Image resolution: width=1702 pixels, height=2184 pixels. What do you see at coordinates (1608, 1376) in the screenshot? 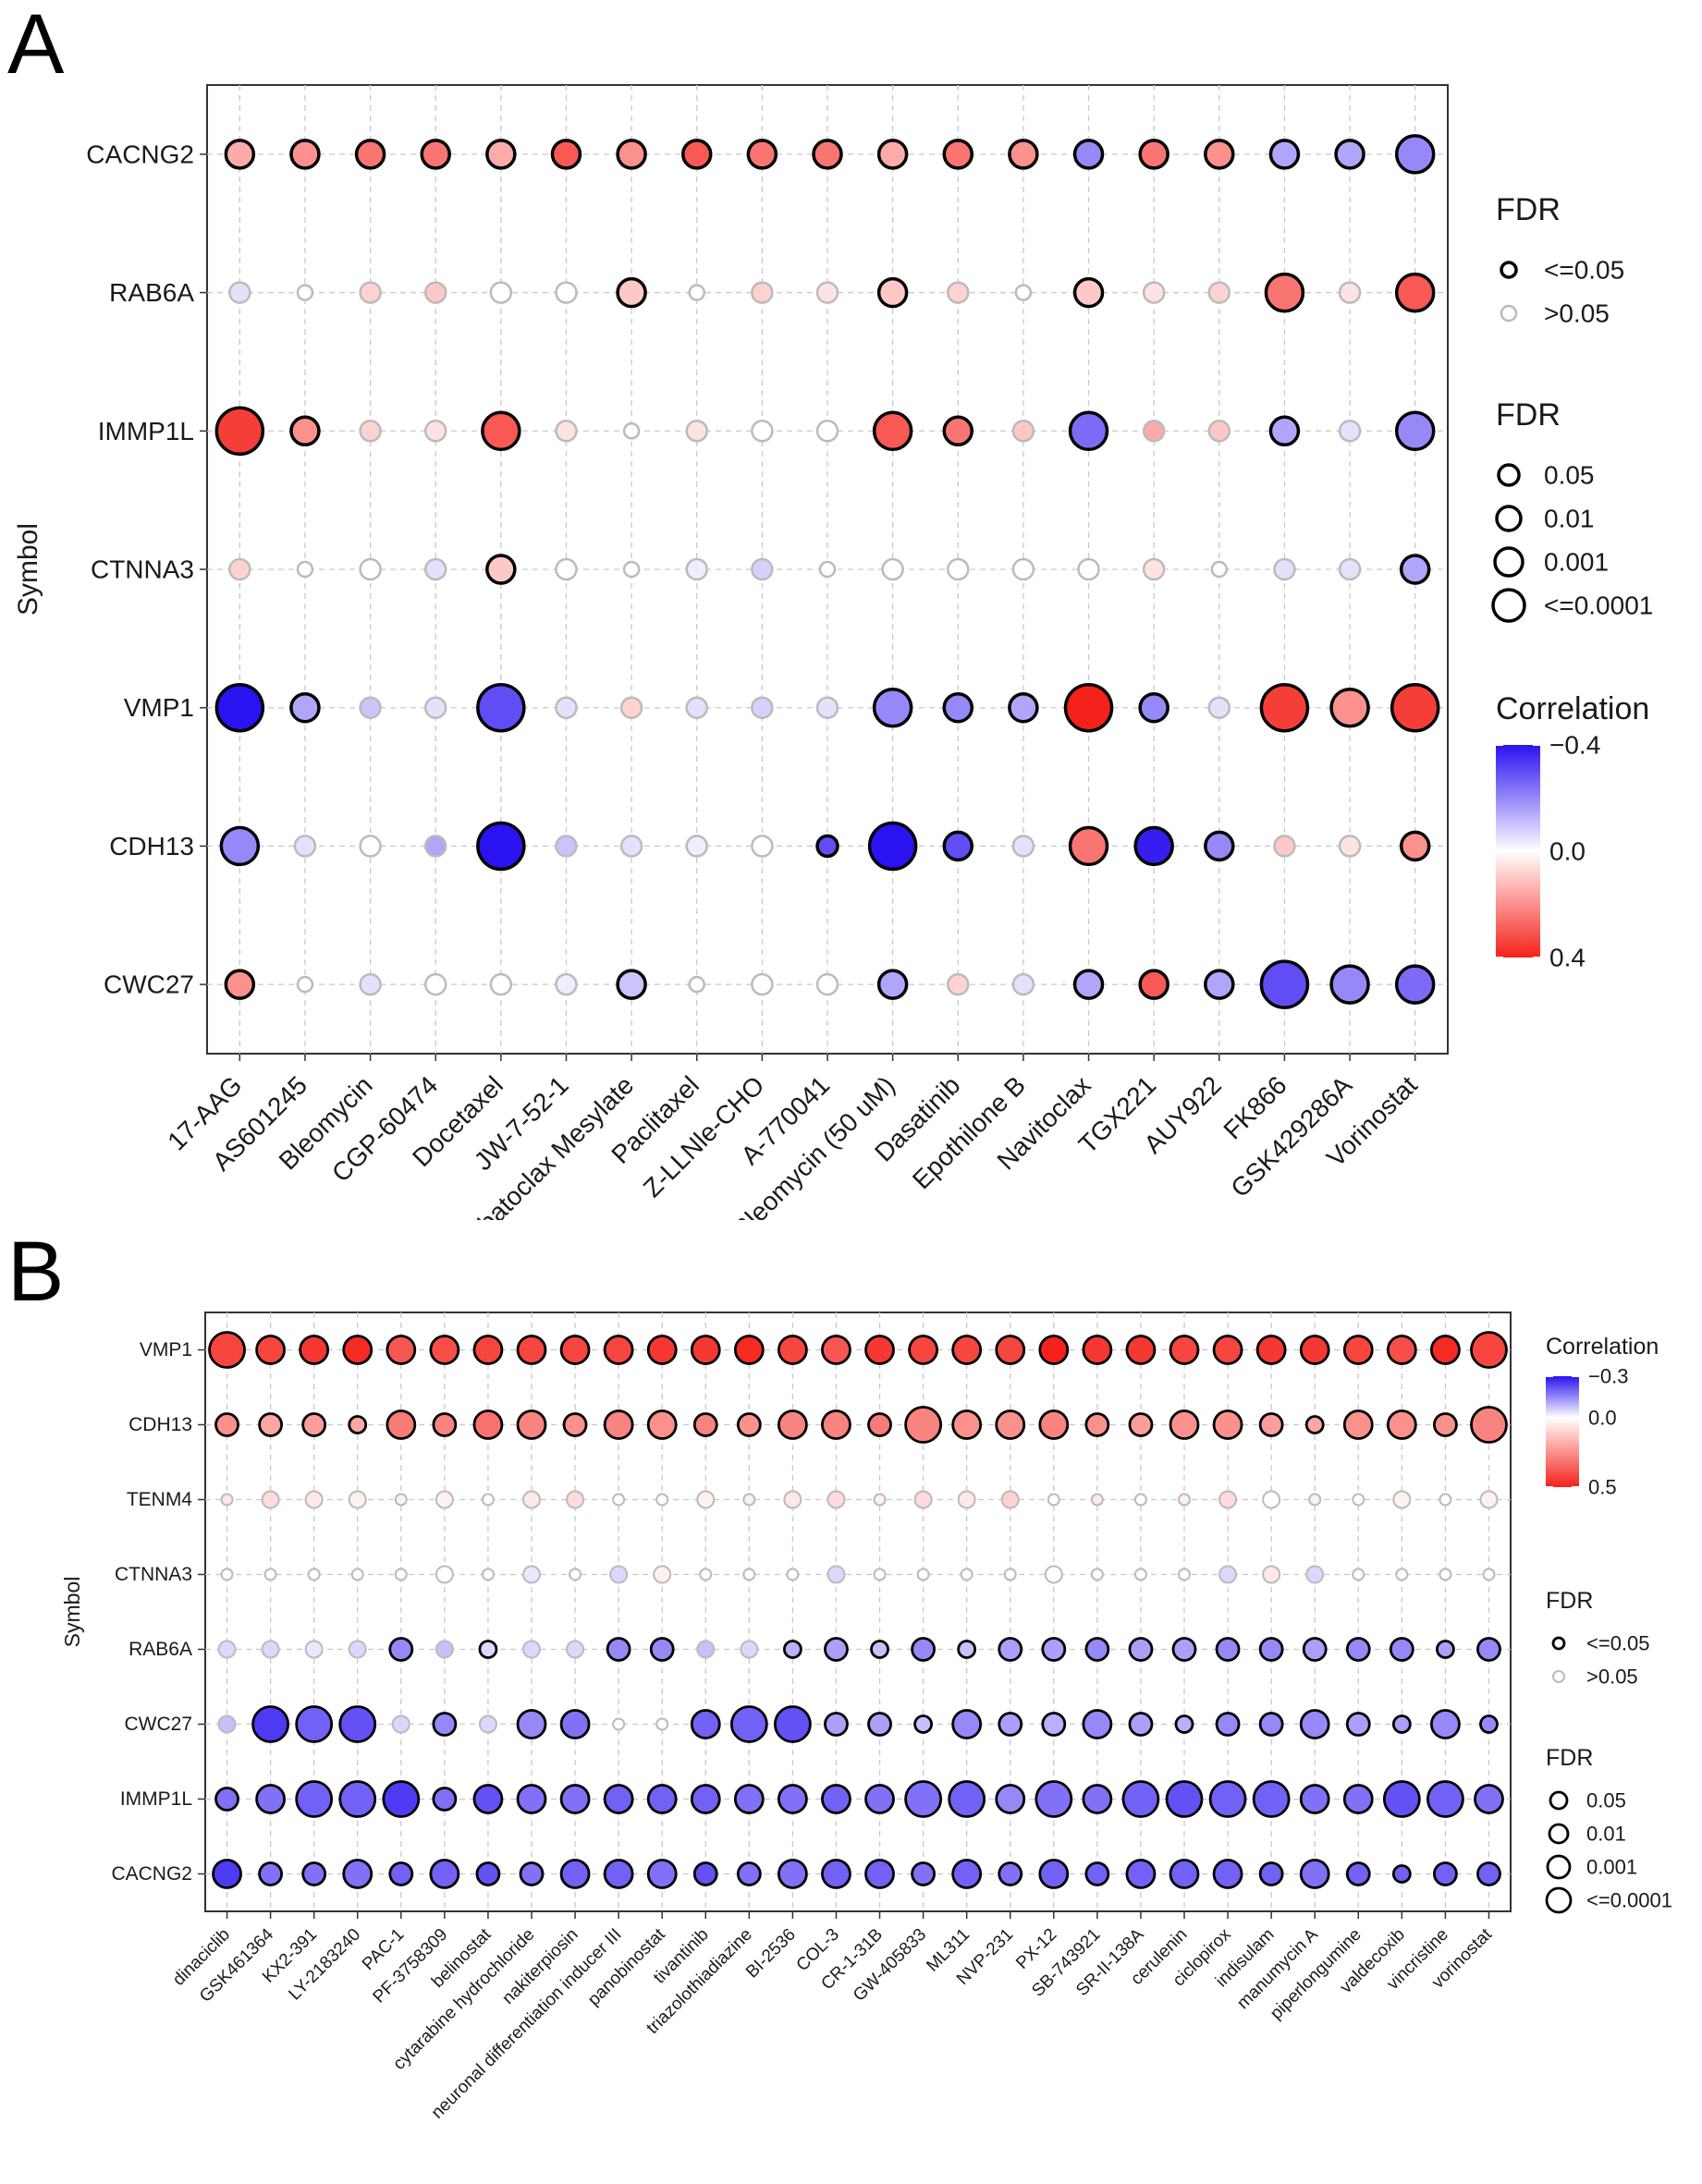
I see `colorbar-tick-label: −0.3` at bounding box center [1608, 1376].